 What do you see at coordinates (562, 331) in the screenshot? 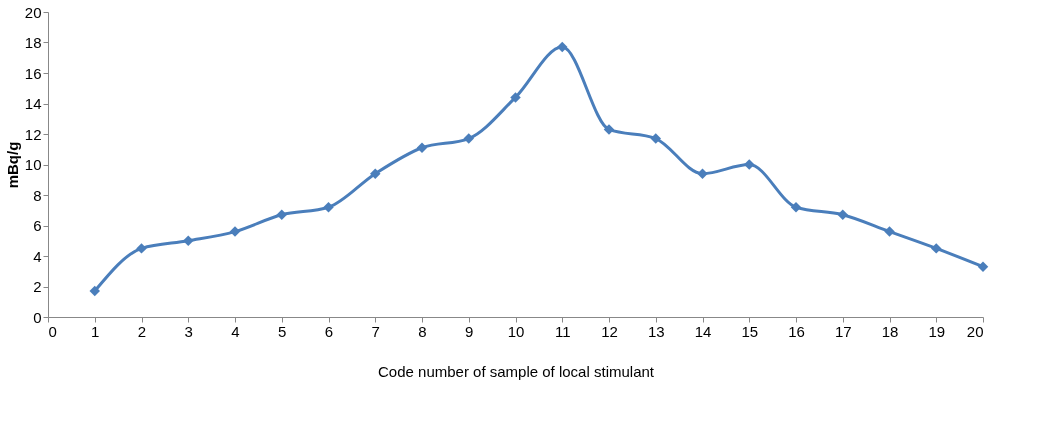
I see `x-tick-label: 11` at bounding box center [562, 331].